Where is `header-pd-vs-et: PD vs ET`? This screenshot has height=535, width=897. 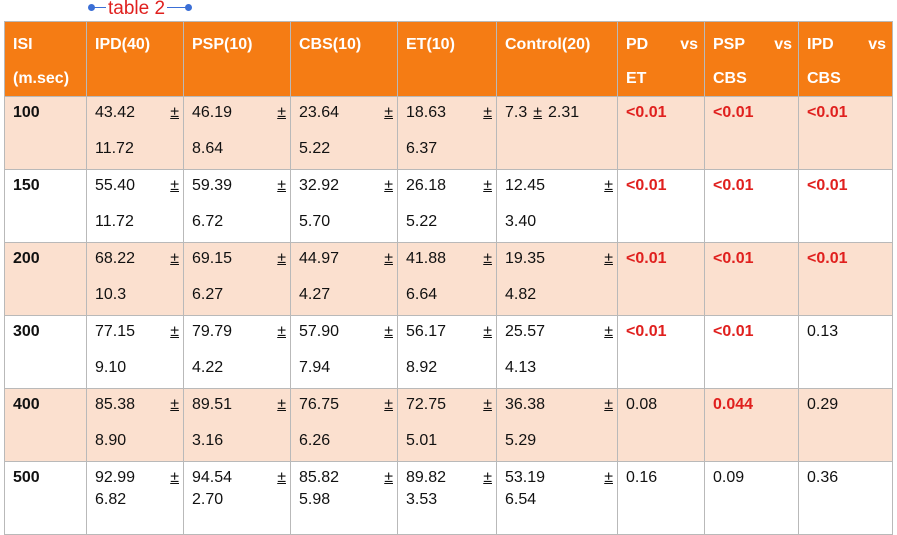 header-pd-vs-et: PD vs ET is located at coordinates (661, 59).